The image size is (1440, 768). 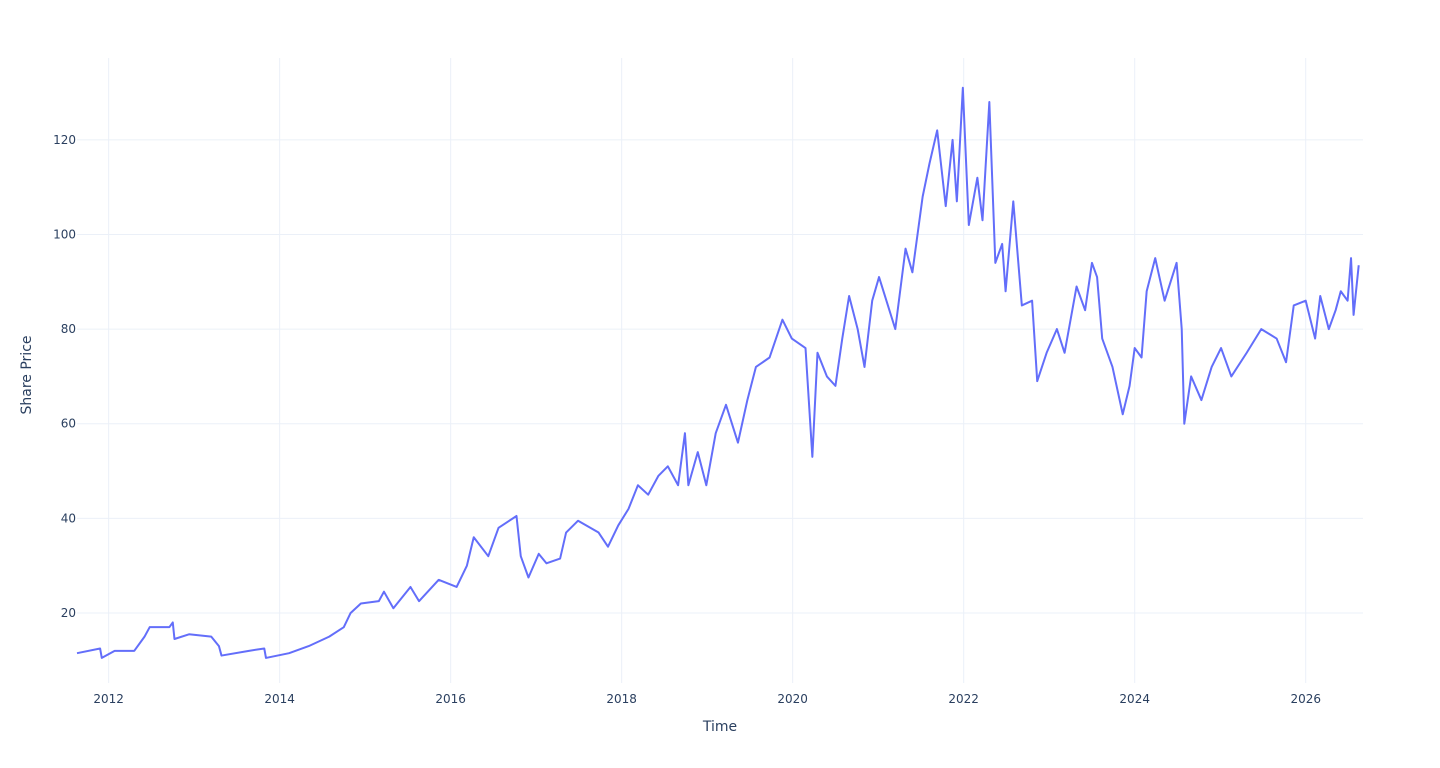 What do you see at coordinates (1134, 699) in the screenshot?
I see `x-tick-label: 2024` at bounding box center [1134, 699].